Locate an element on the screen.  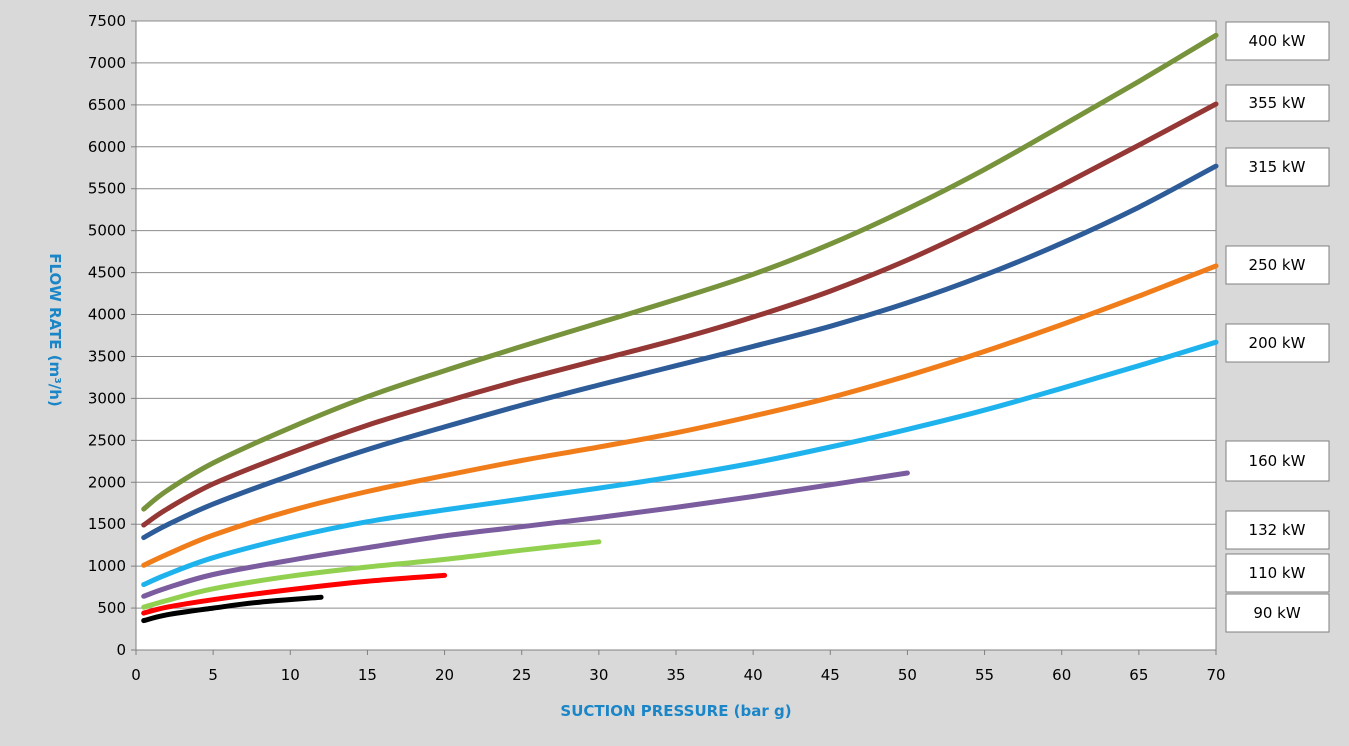
legend-label: 160 kW is located at coordinates (1277, 461).